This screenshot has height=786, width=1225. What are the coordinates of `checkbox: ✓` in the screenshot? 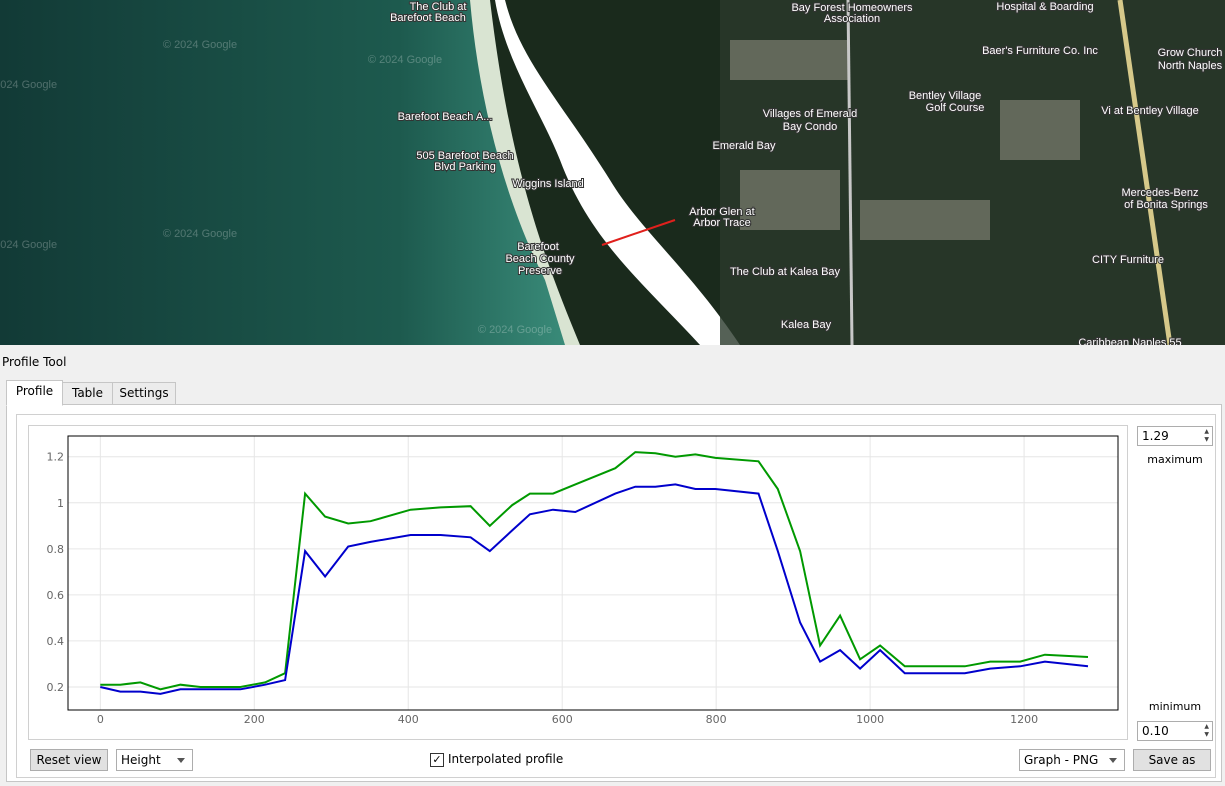 It's located at (437, 760).